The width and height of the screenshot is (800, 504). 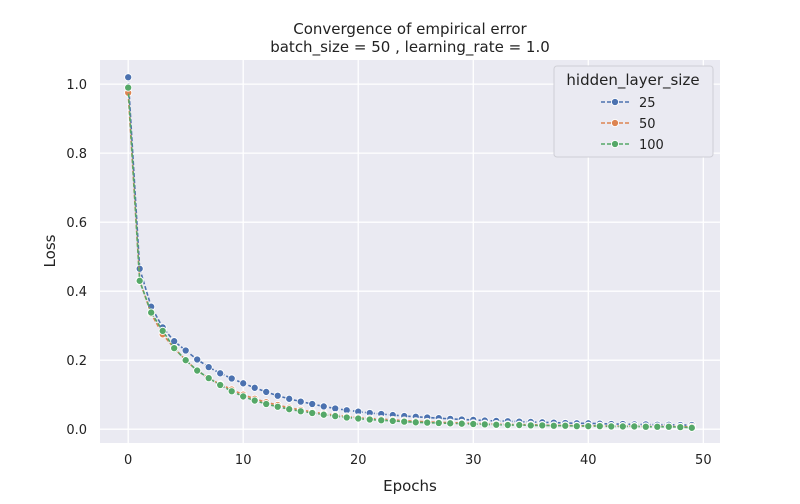 I want to click on chart-subtitle: batch_size = 50 , learning_rate = 1.0, so click(x=410, y=47).